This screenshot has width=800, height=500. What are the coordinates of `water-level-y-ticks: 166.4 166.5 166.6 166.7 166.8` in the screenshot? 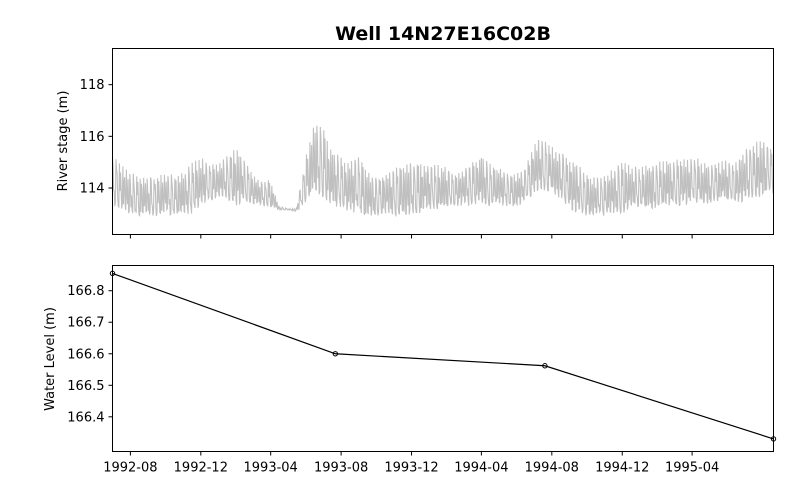 It's located at (90, 354).